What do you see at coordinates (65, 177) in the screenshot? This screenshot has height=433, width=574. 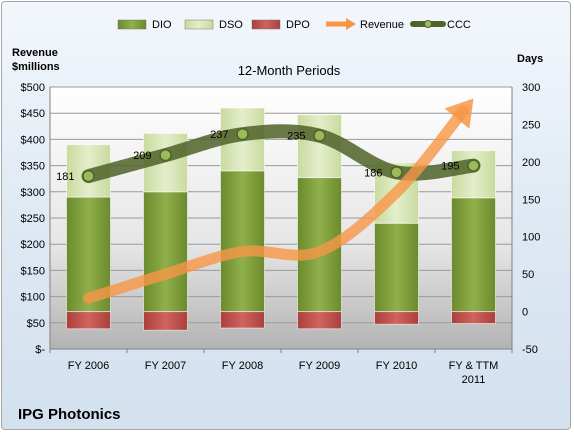 I see `ccc-data-label: 181` at bounding box center [65, 177].